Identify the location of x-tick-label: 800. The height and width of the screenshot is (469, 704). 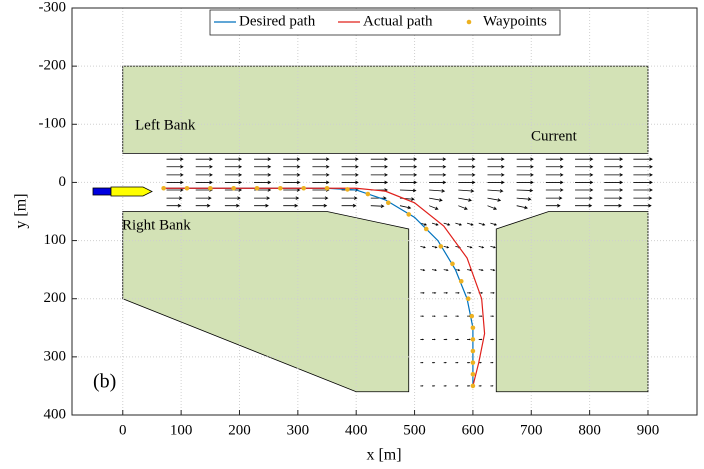
(589, 430).